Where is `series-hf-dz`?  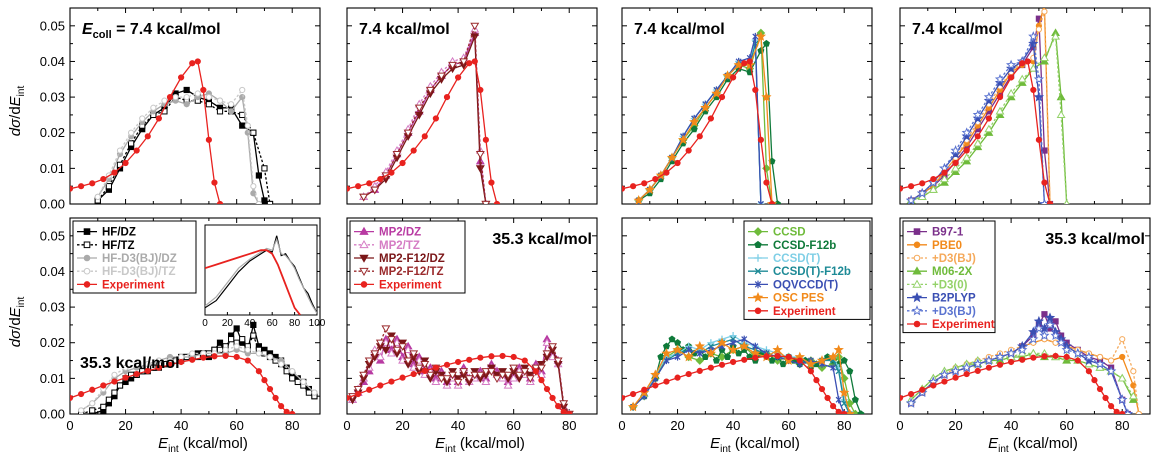 series-hf-dz is located at coordinates (184, 145).